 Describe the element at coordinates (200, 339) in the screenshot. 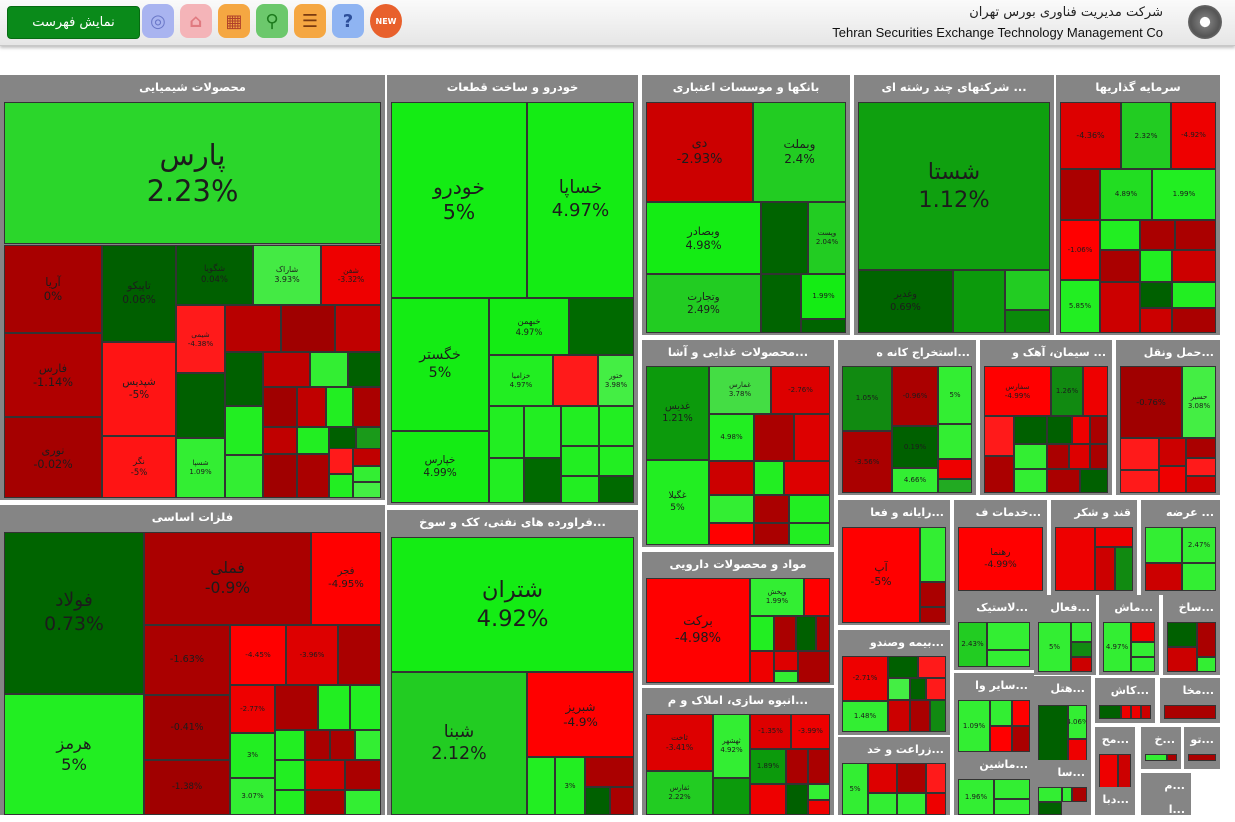

I see `stock-tile: شیمی -4.38%` at that location.